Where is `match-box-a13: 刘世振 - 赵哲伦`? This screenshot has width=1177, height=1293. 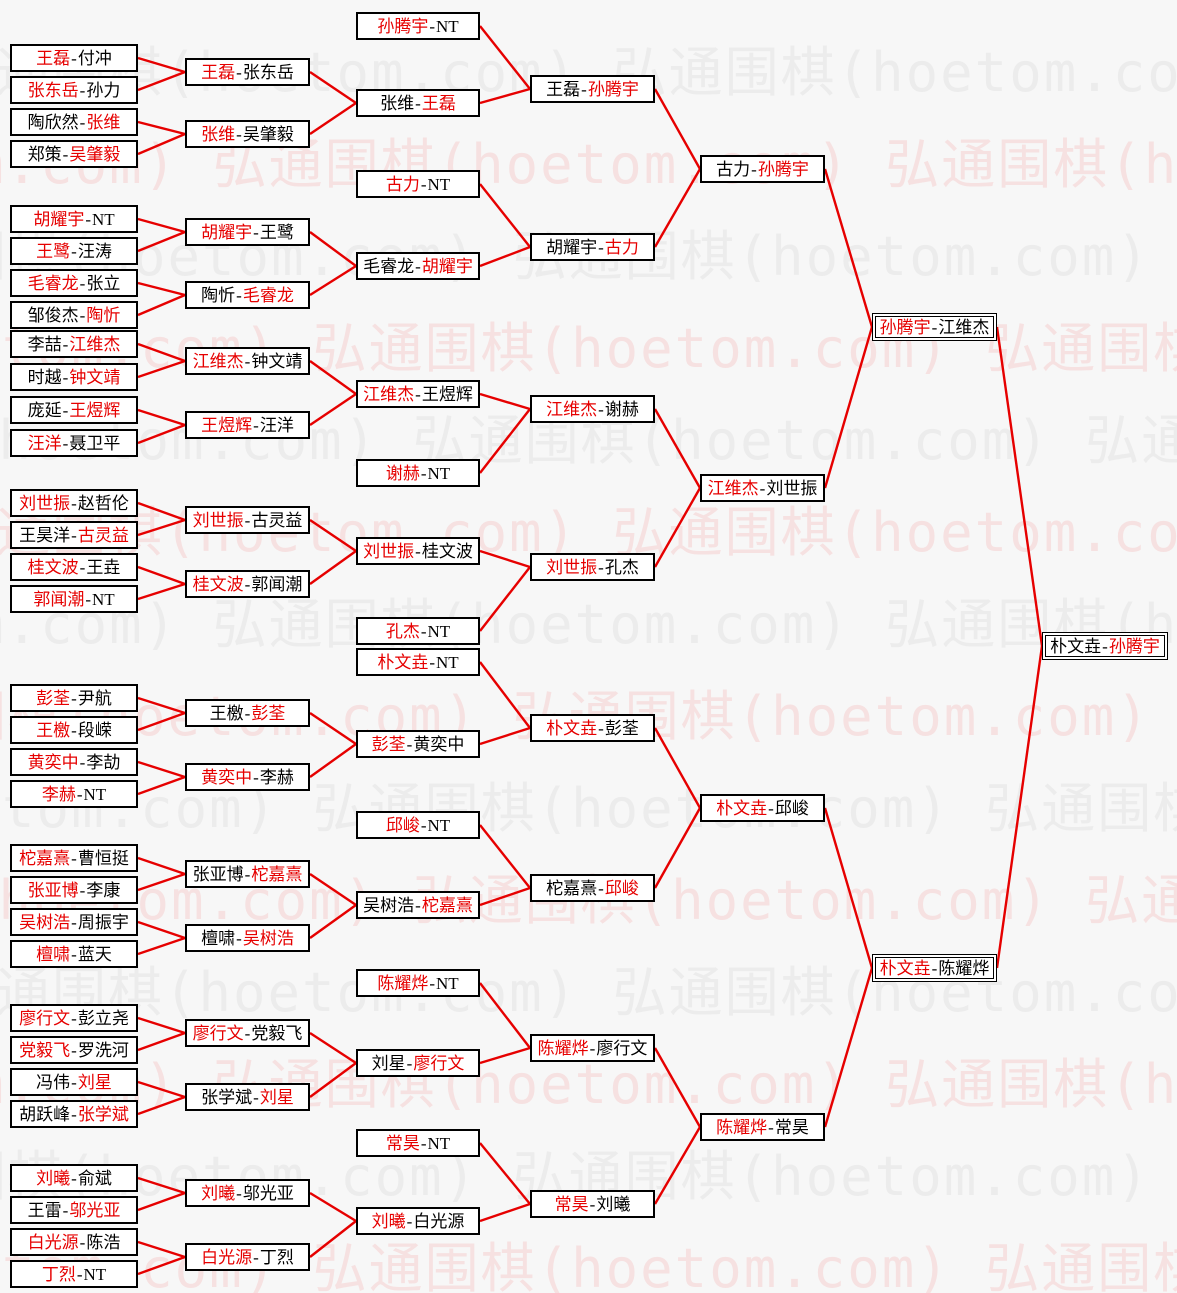
match-box-a13: 刘世振 - 赵哲伦 is located at coordinates (74, 503).